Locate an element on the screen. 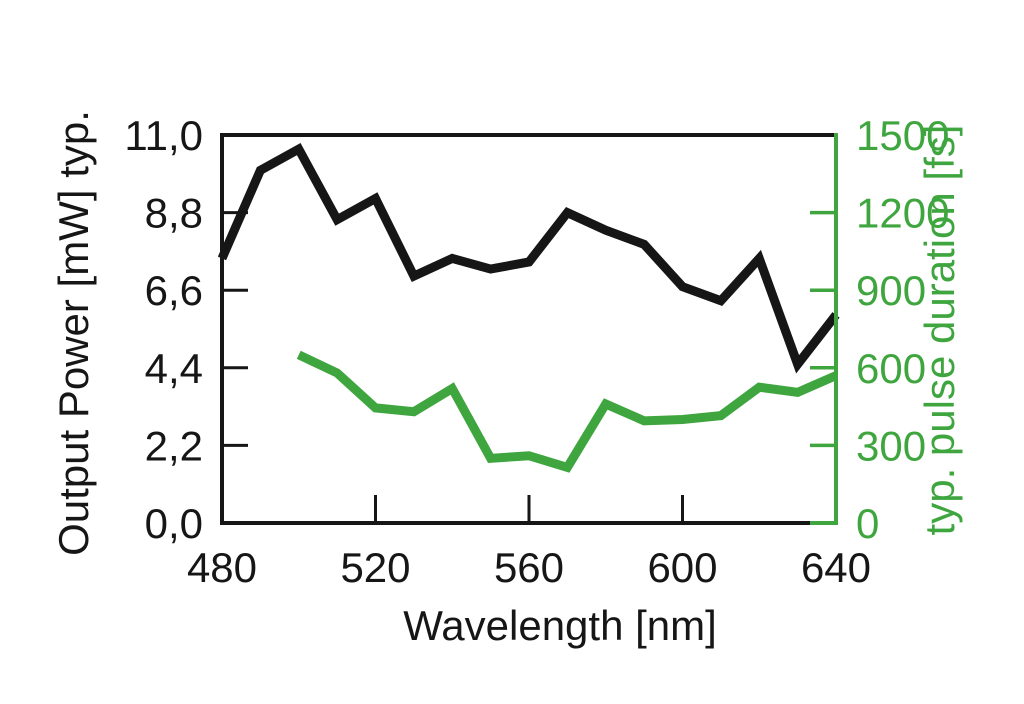  right-axis-tick-label: 300 is located at coordinates (891, 445).